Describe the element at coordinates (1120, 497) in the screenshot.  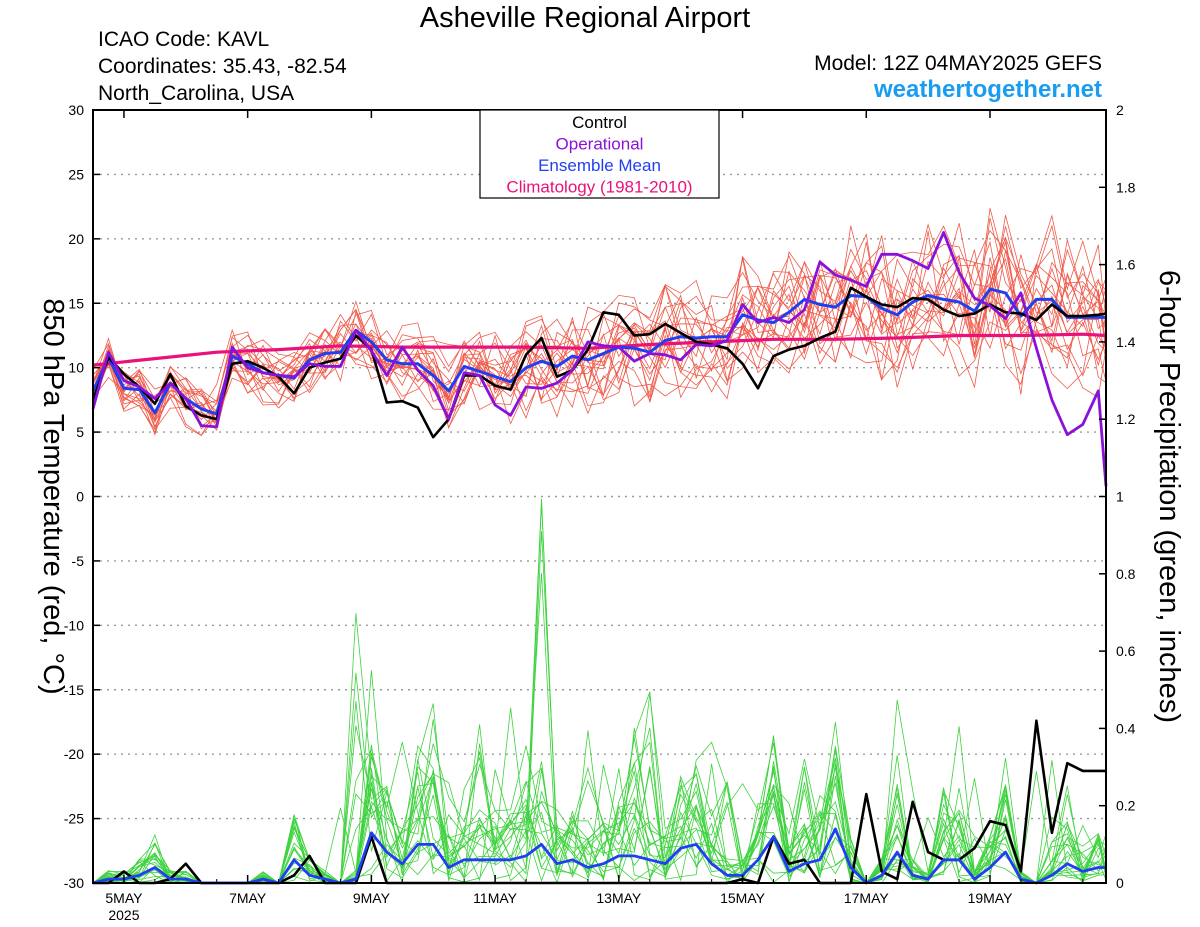
I see `y-right-tick-label: 1` at that location.